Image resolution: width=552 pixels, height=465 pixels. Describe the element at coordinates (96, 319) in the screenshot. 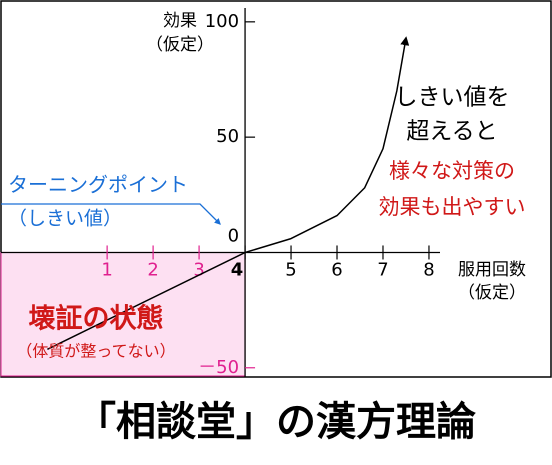

I see `annotation-state: 壊証の状態` at that location.